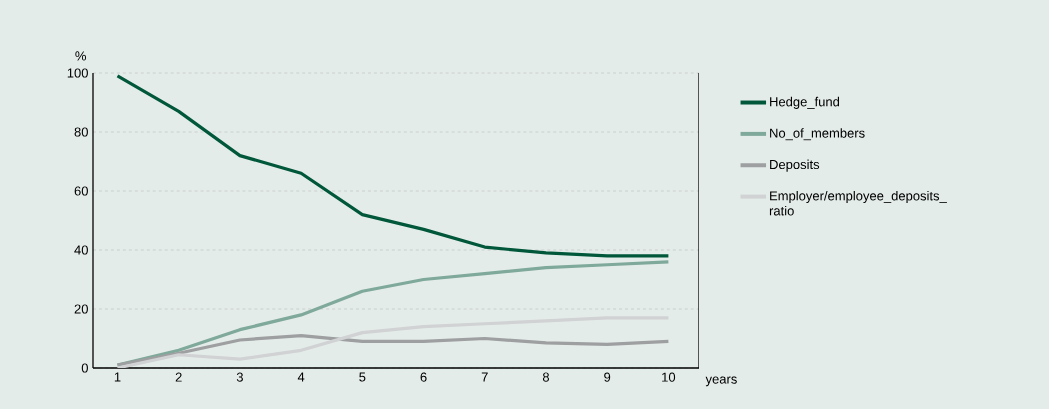 The width and height of the screenshot is (1049, 409). I want to click on legend-label: No_of_members, so click(817, 134).